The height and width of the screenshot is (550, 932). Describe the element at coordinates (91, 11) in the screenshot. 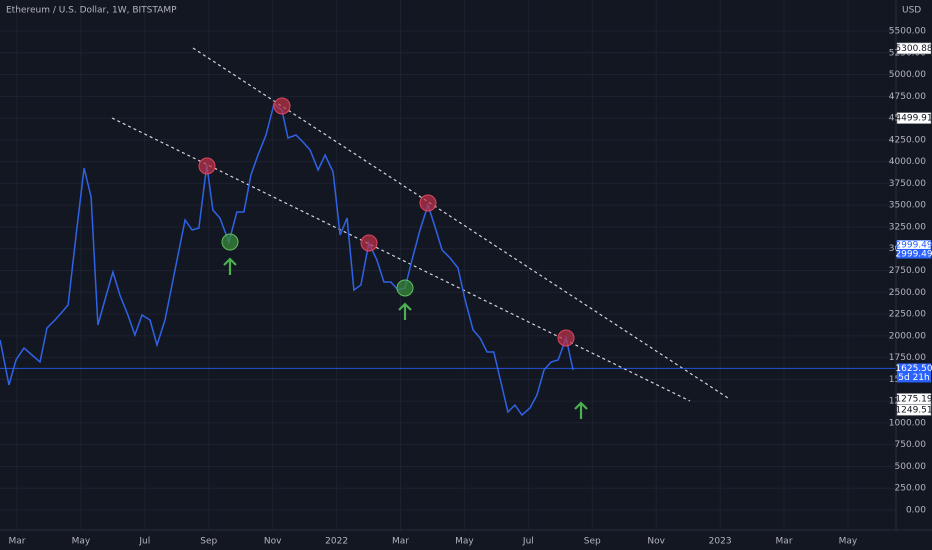

I see `chart-title: Ethereum / U.S. Dollar, 1W, BITSTAMP` at that location.